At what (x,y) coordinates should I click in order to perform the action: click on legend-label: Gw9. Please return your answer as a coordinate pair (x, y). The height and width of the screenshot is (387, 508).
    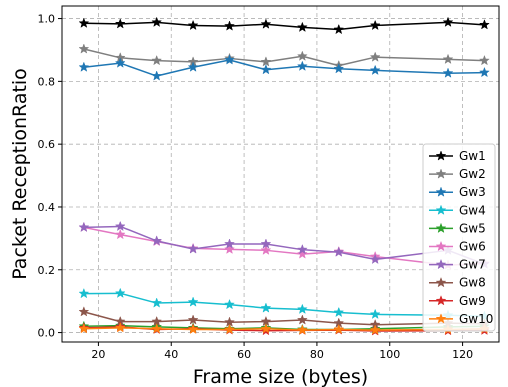
    Looking at the image, I should click on (472, 301).